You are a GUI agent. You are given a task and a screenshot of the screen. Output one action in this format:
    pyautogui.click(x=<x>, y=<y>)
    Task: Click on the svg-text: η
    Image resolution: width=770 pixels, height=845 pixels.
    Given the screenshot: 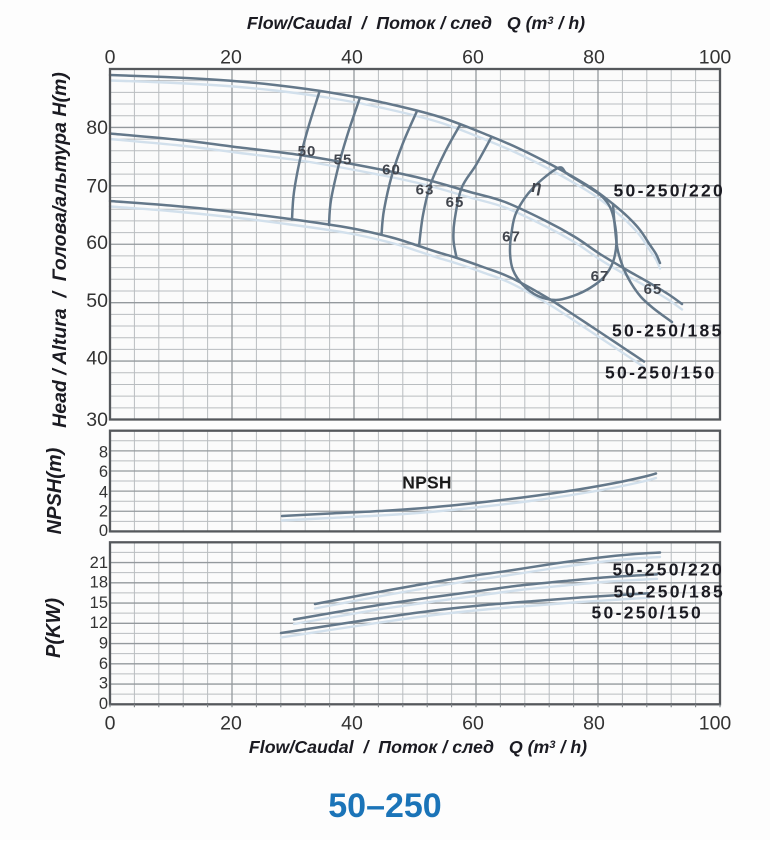 What is the action you would take?
    pyautogui.click(x=536, y=186)
    